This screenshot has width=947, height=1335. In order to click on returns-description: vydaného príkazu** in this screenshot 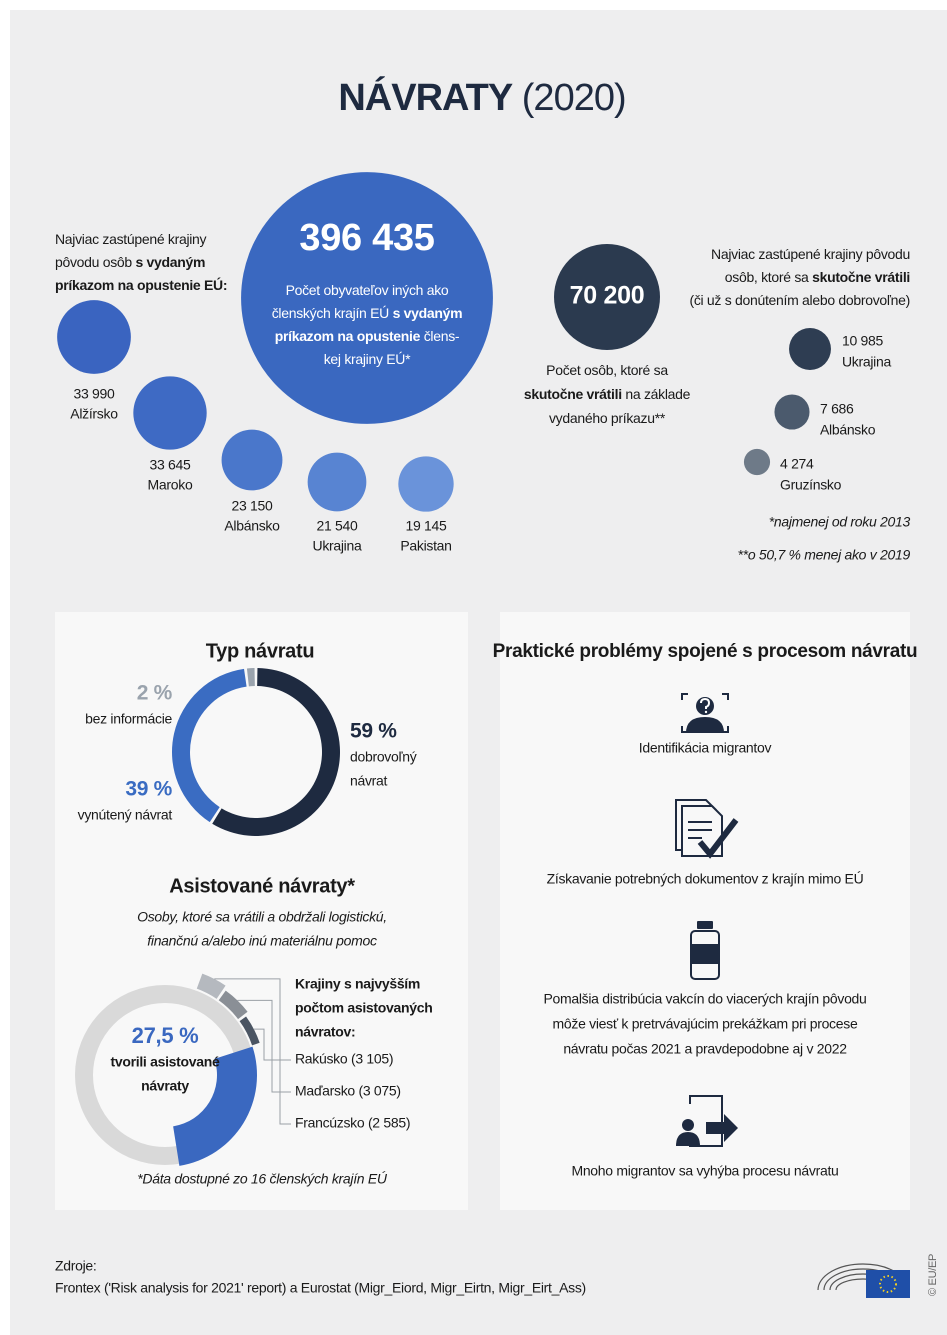, I will do `click(607, 418)`.